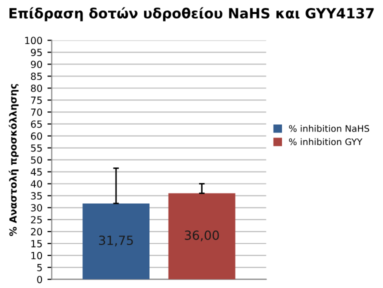 The image size is (383, 288). Describe the element at coordinates (36, 184) in the screenshot. I see `y-tick-label: 40` at that location.